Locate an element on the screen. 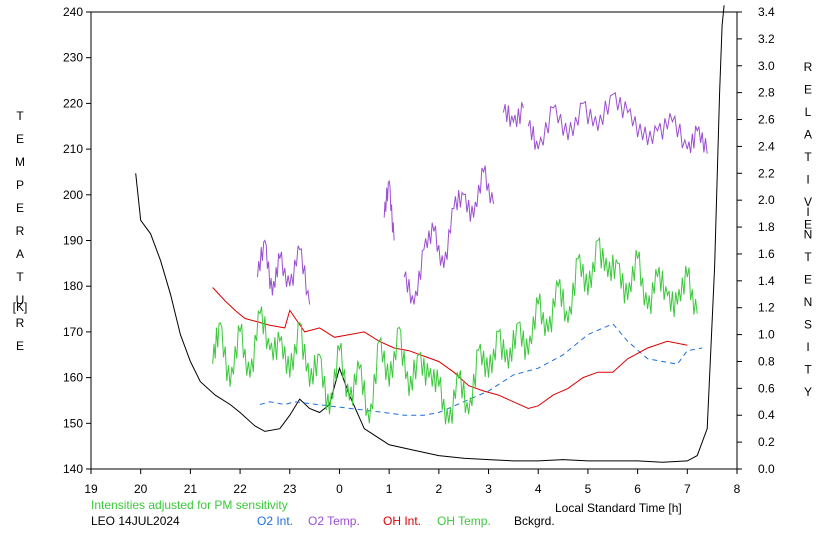 Image resolution: width=828 pixels, height=535 pixels. y-label-left-letter: P is located at coordinates (20, 185).